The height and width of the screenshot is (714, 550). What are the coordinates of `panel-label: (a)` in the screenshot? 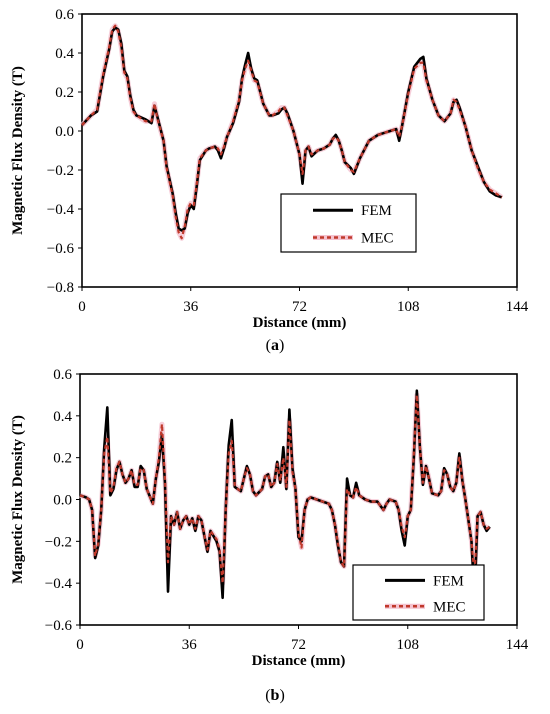 It's located at (275, 345).